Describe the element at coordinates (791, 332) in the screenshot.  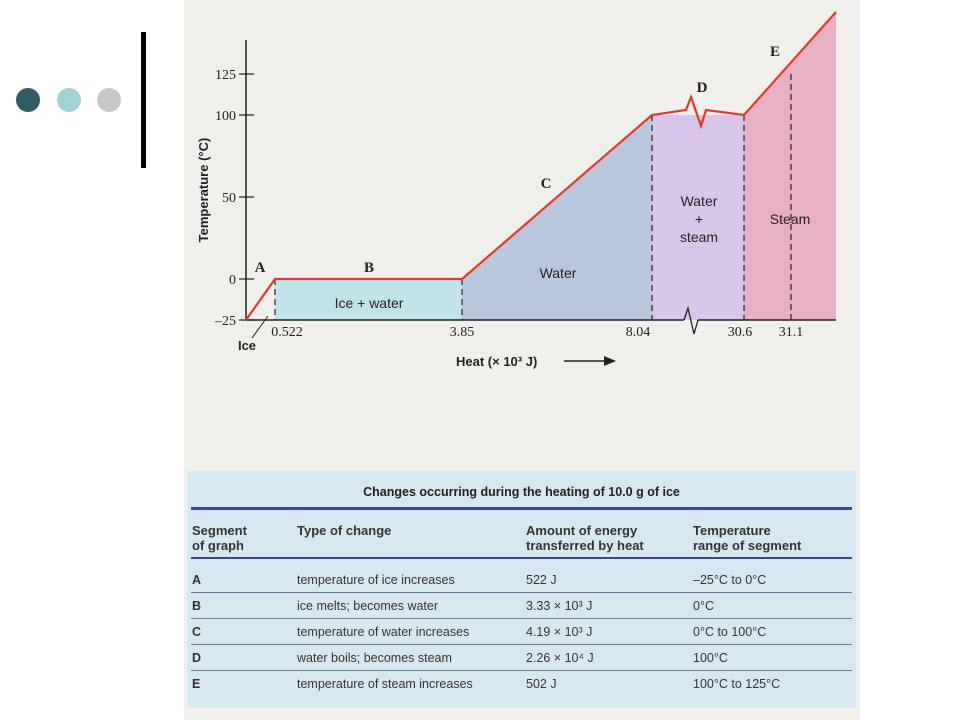
I see `x-tick-label: 31.1` at that location.